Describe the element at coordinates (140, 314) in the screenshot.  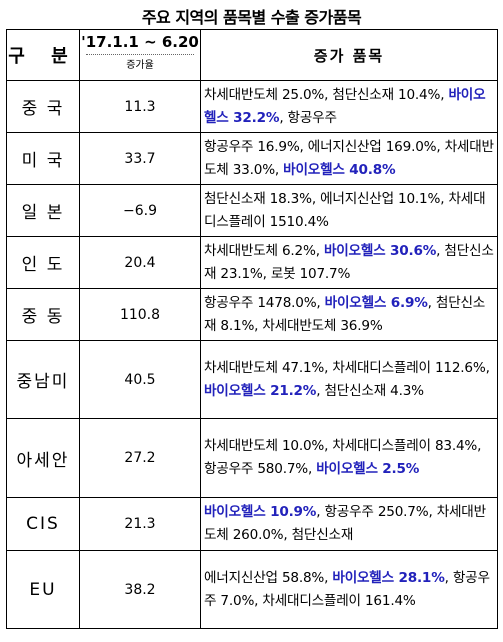
I see `rate-cell: 110.8` at that location.